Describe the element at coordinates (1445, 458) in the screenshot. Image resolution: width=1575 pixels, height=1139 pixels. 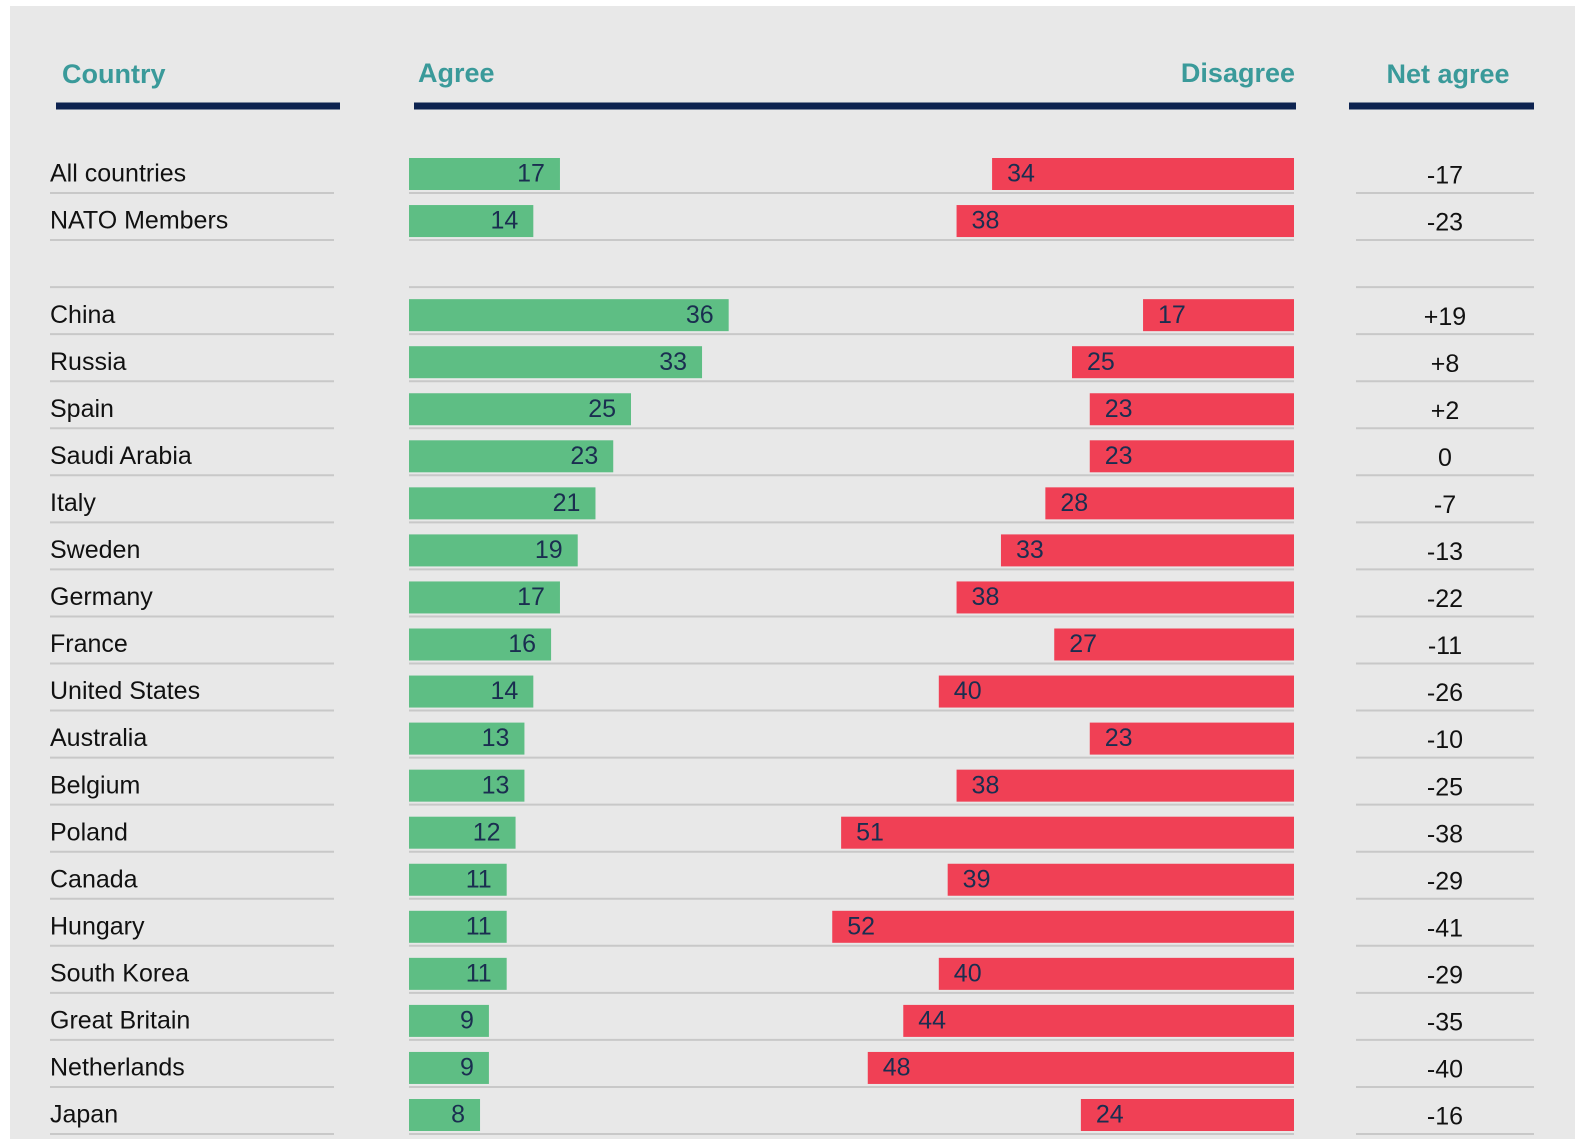
I see `net-label: 0` at that location.